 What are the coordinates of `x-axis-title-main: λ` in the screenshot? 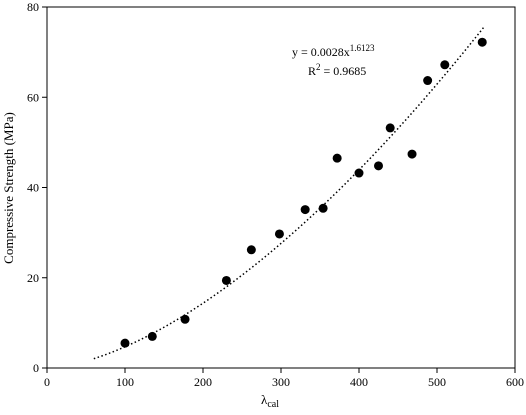 It's located at (264, 399).